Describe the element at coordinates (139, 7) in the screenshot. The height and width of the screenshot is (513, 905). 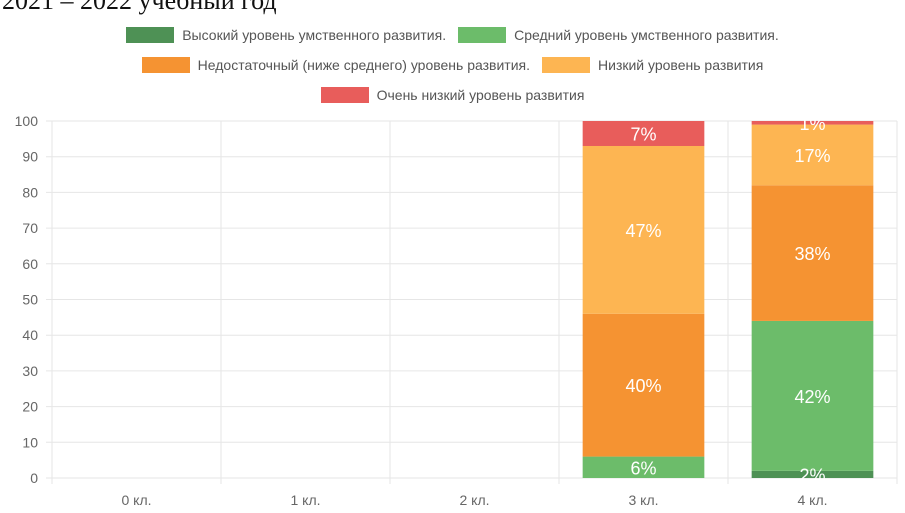
I see `page-heading: 2021 – 2022 учебный год` at that location.